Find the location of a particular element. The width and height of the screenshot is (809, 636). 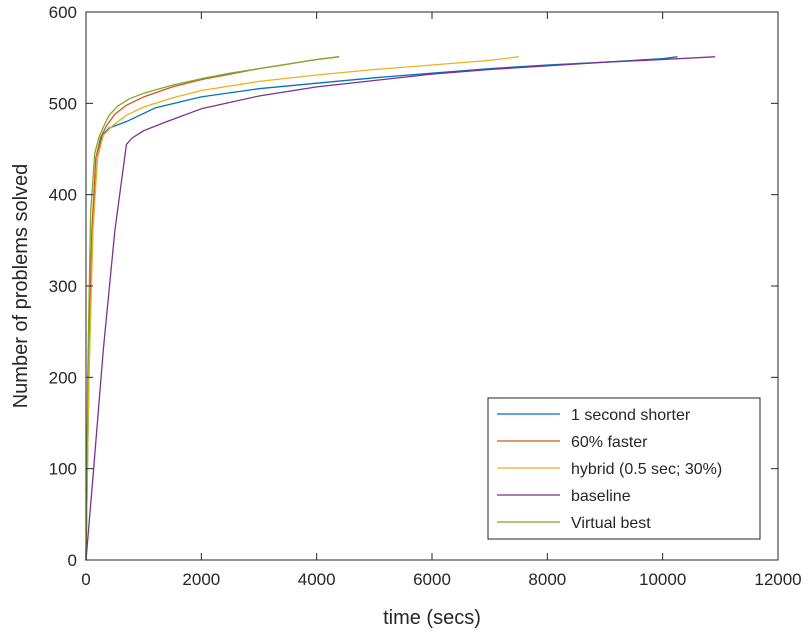

x-tick-label: 10000 is located at coordinates (662, 579).